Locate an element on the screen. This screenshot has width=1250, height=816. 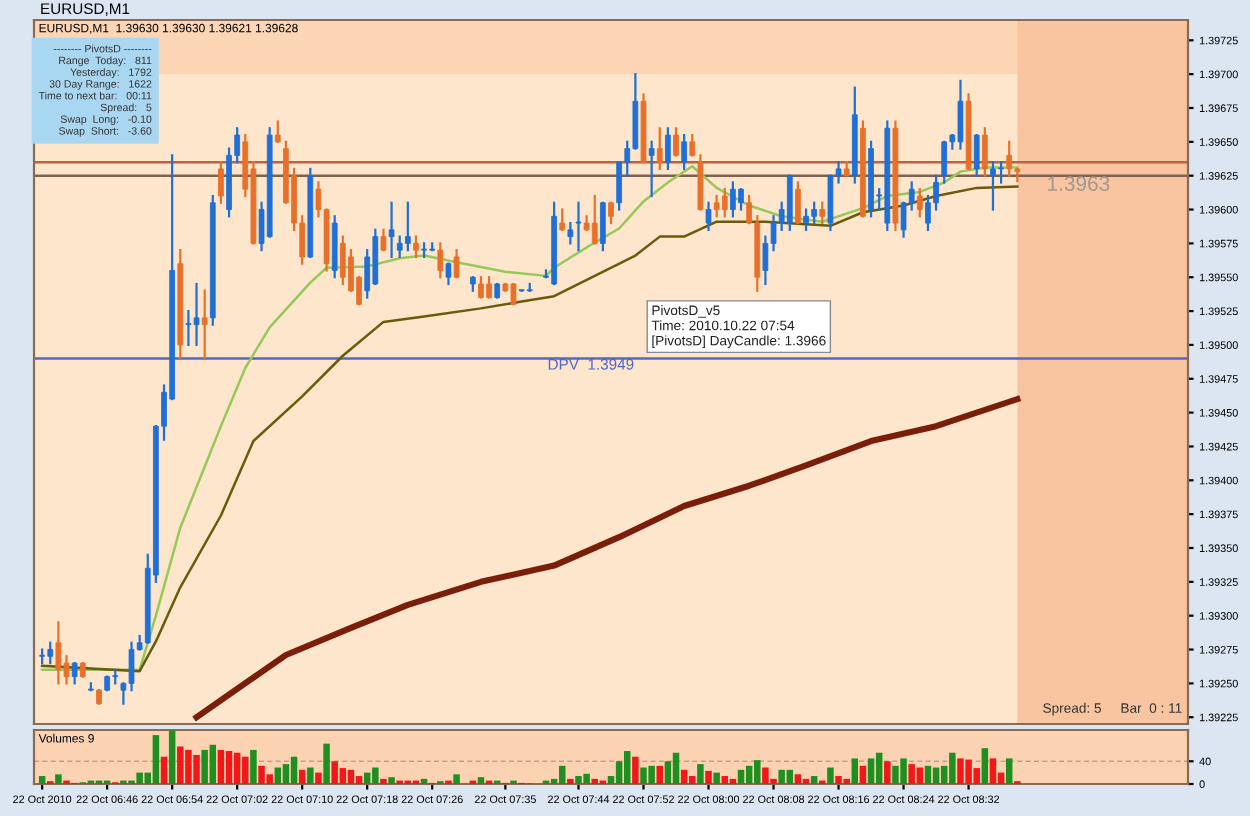
ref-line-label: 1.3963 is located at coordinates (1079, 183).